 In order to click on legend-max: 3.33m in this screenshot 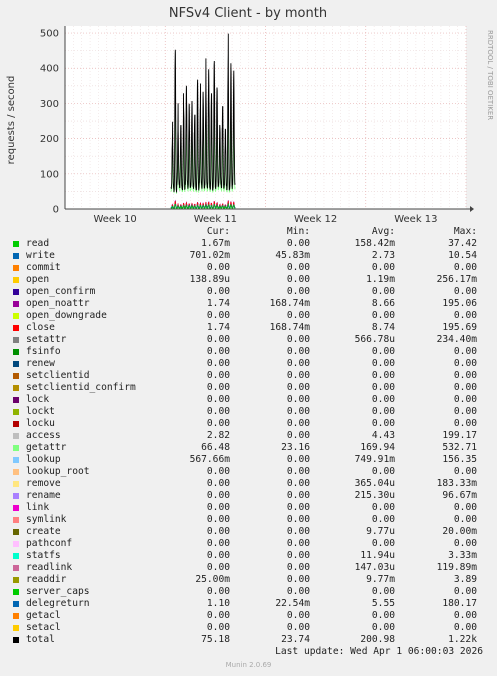, I will do `click(462, 555)`.